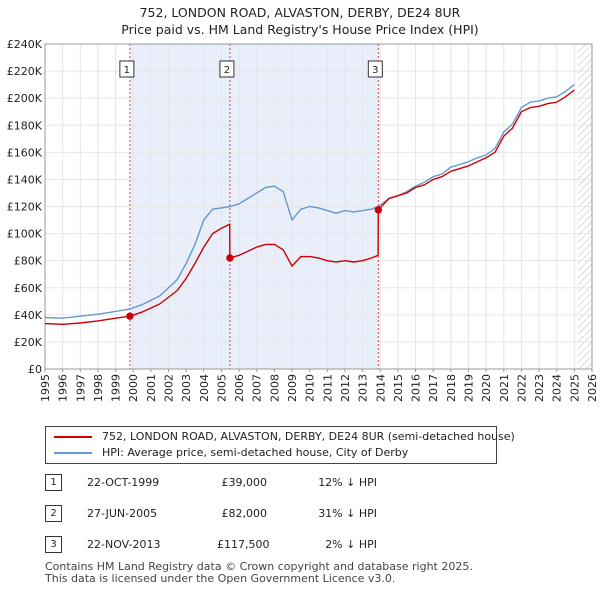  What do you see at coordinates (123, 482) in the screenshot?
I see `sale-date: 22-OCT-1999` at bounding box center [123, 482].